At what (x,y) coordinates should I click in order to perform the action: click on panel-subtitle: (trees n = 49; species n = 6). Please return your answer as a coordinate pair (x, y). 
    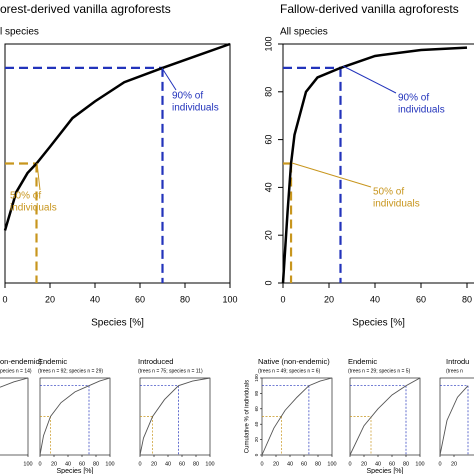
    Looking at the image, I should click on (289, 371).